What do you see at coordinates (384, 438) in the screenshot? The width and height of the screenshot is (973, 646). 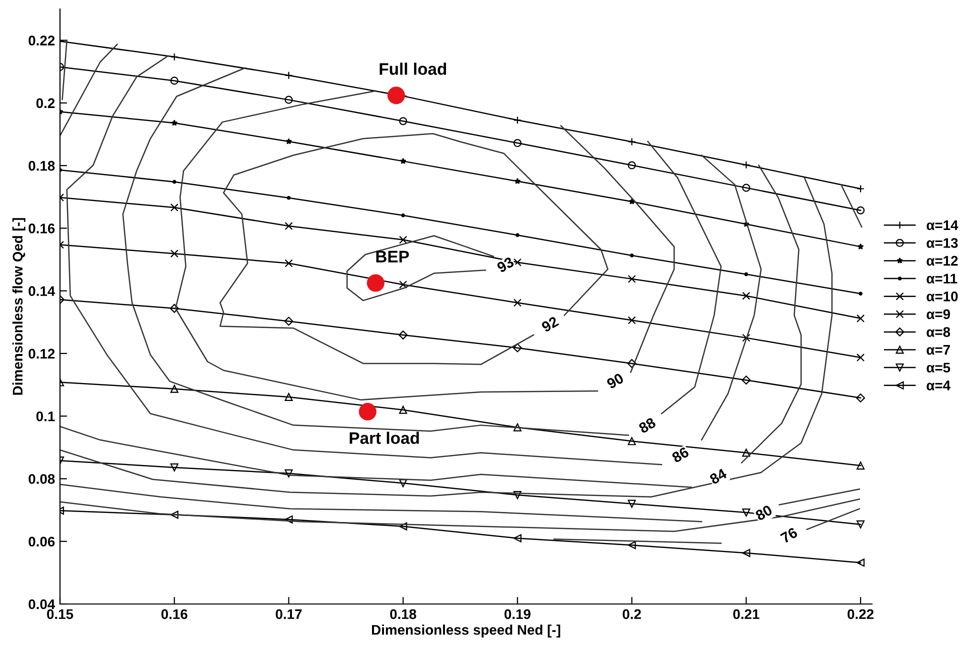 I see `annotation: Part load` at bounding box center [384, 438].